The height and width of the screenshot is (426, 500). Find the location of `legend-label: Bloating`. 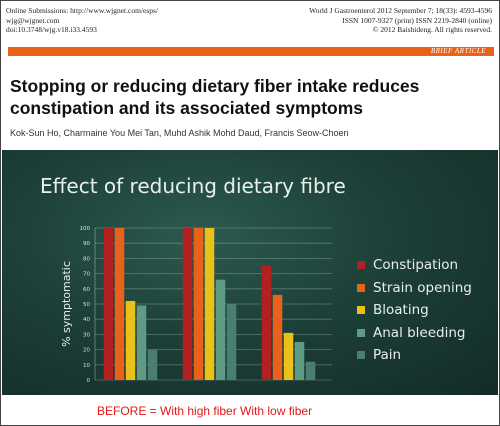

legend-label: Bloating is located at coordinates (401, 310).